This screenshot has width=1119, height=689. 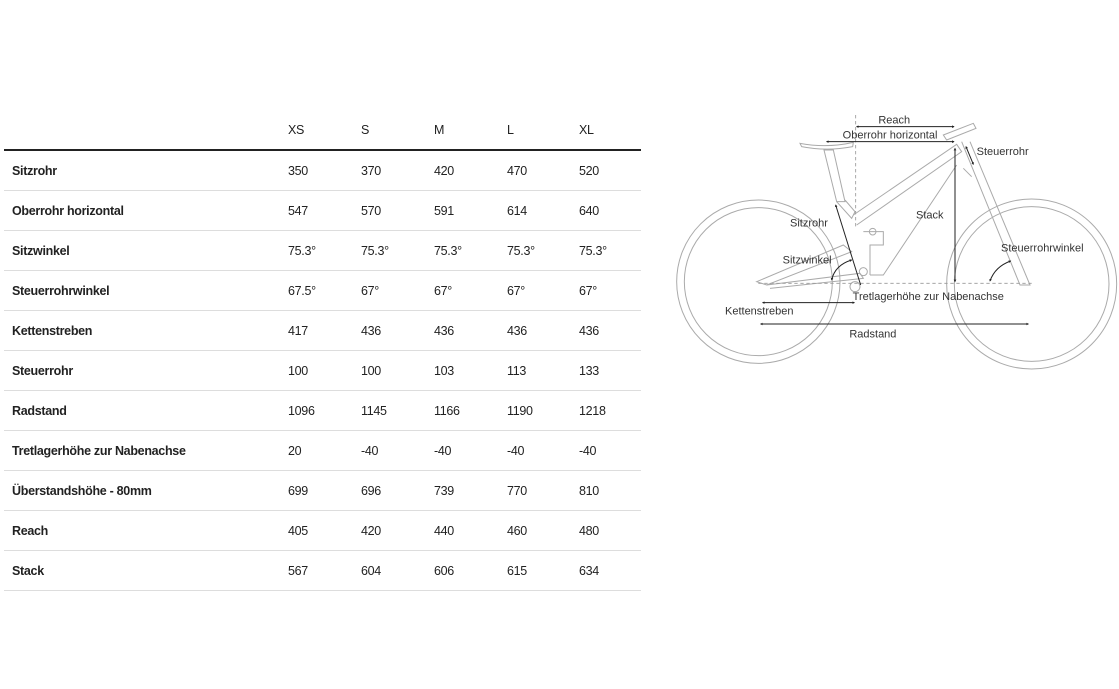 I want to click on row-value-s: 75.3°, so click(x=375, y=251).